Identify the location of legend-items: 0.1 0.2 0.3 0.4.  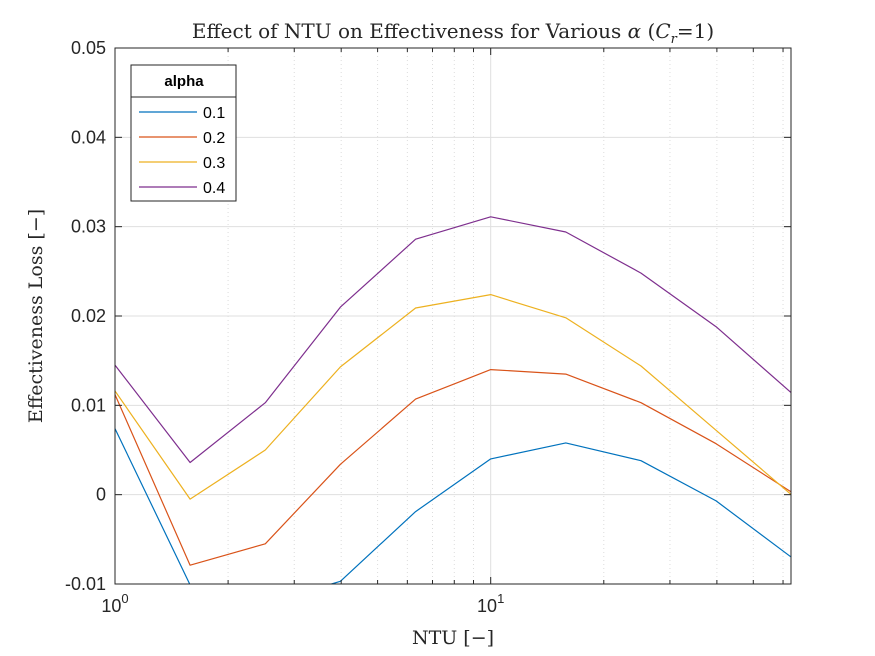
(182, 151).